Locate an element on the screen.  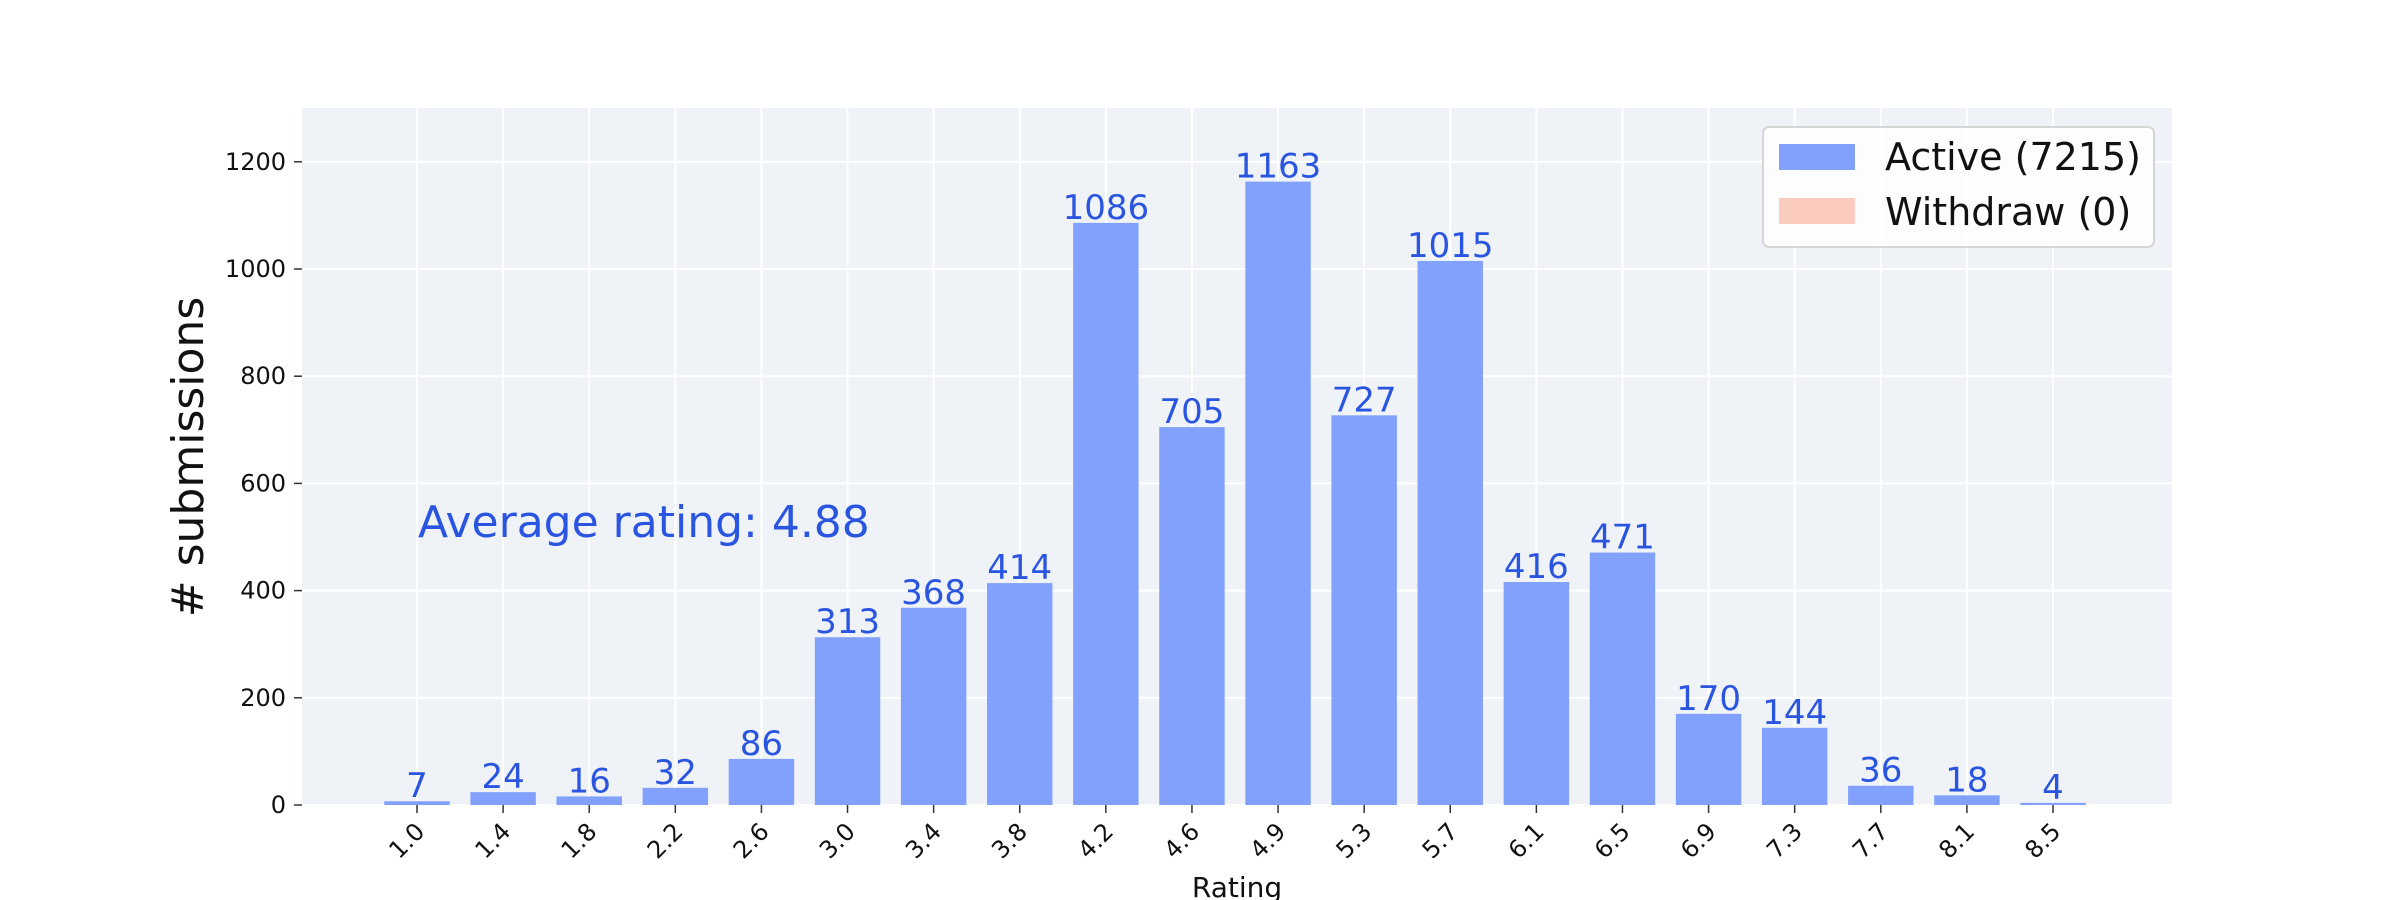
bar-value-label: 18 is located at coordinates (1966, 780).